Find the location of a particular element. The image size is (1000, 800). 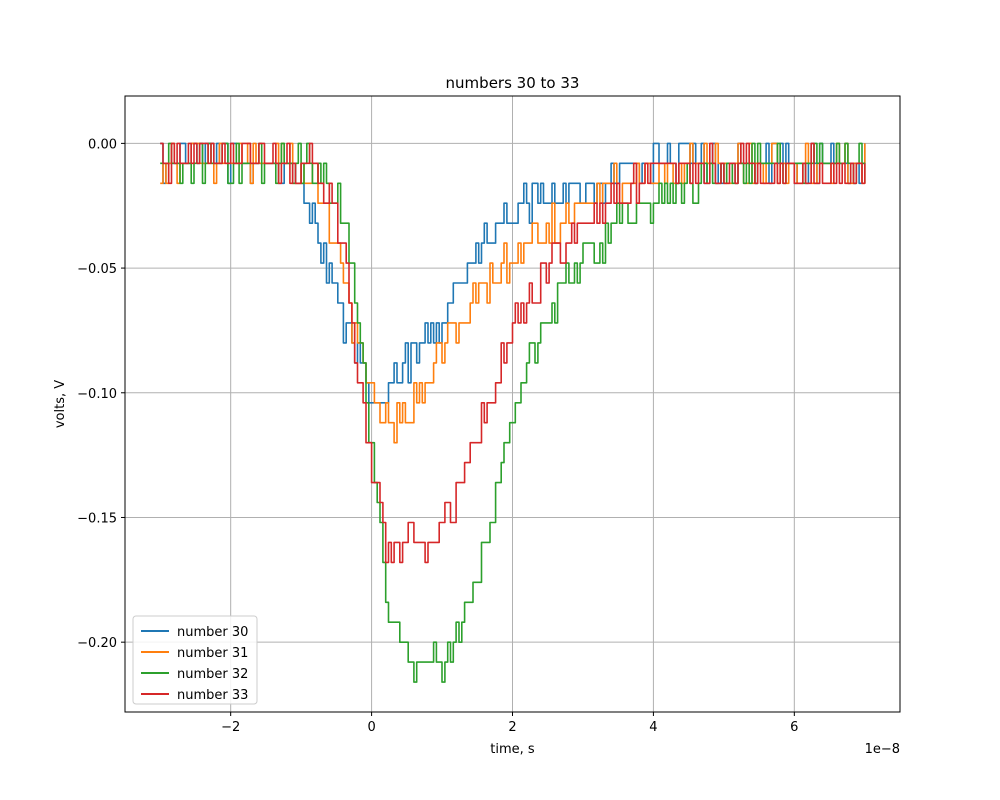

x-tick-label: −2 is located at coordinates (230, 727).